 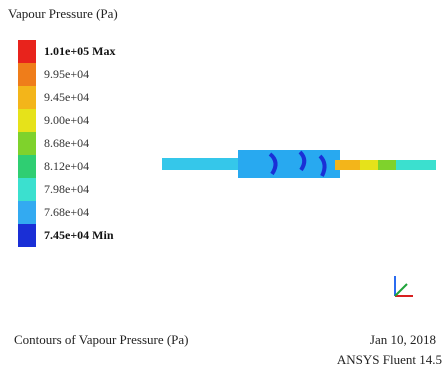 I want to click on legend-label: 9.45e+04, so click(x=67, y=97).